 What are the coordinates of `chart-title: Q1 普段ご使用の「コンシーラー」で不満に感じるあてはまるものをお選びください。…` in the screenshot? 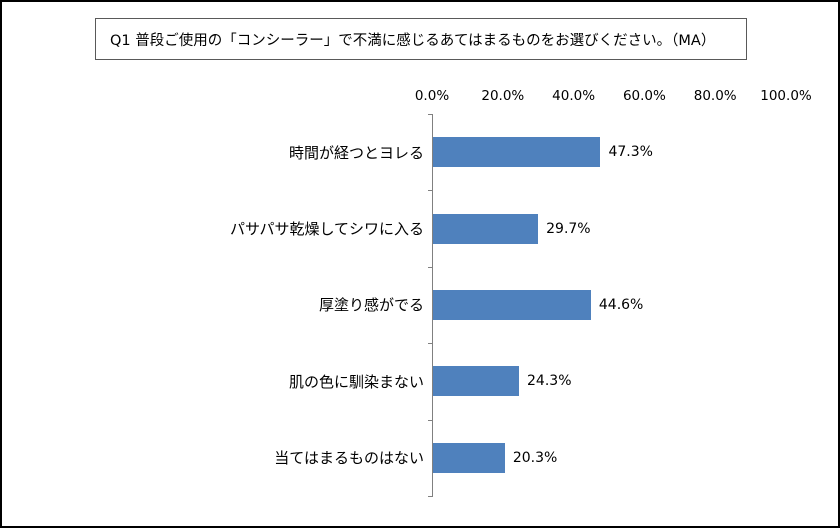 It's located at (413, 40).